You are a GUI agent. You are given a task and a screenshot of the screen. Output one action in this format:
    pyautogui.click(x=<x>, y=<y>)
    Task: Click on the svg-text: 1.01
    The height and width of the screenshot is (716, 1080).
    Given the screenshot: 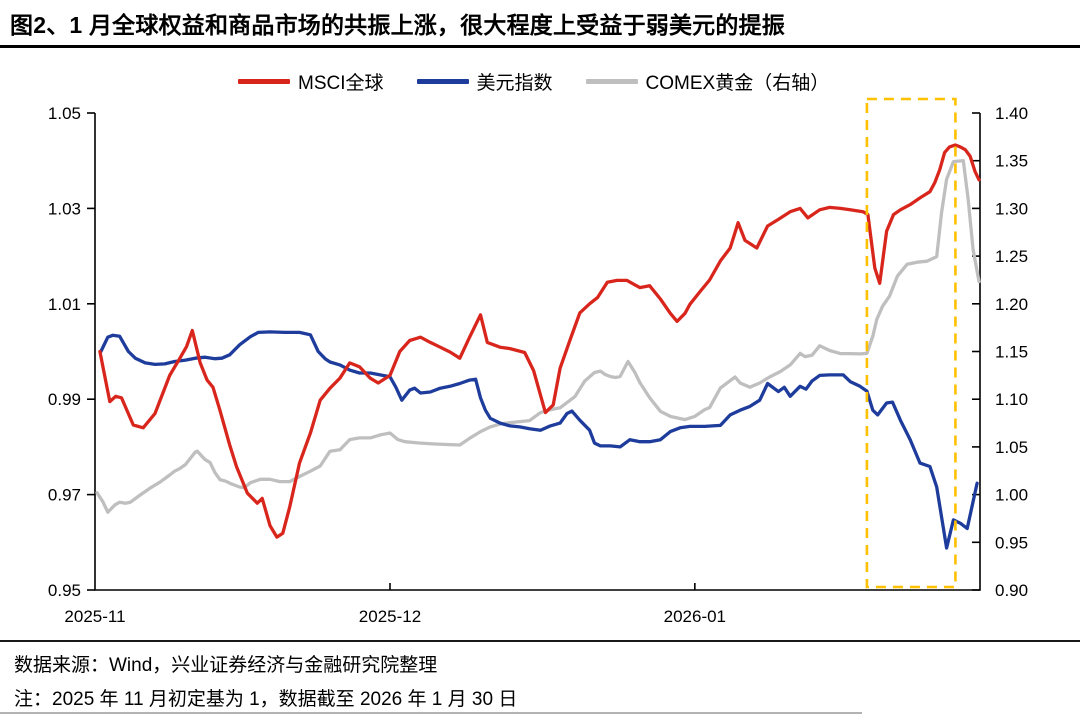 What is the action you would take?
    pyautogui.click(x=64, y=304)
    